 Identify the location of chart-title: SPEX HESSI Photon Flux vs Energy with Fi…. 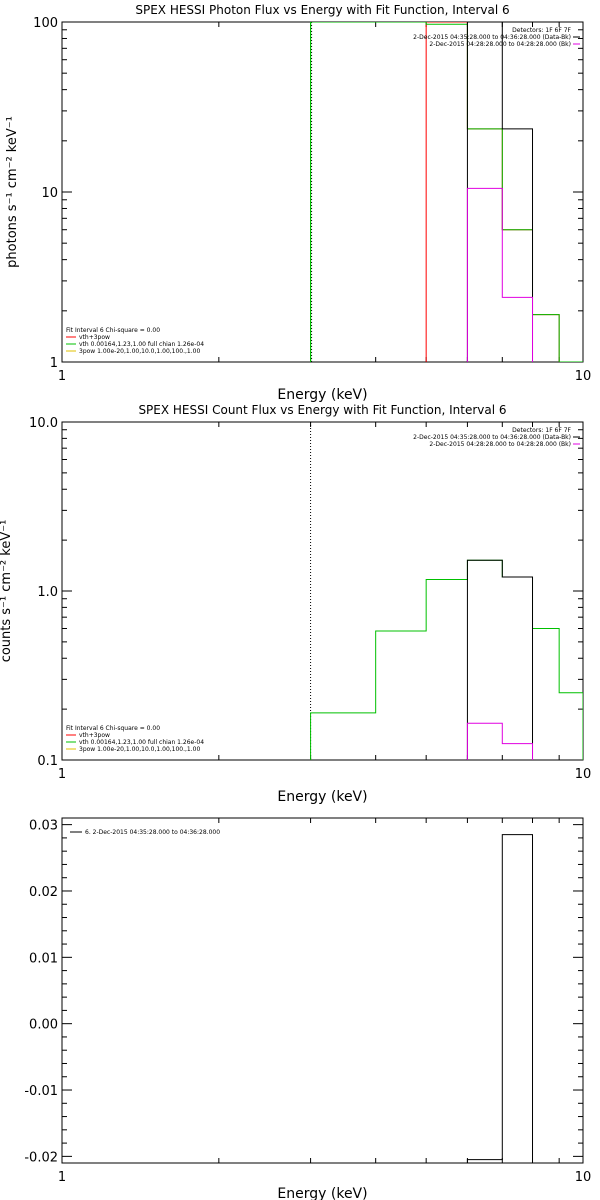
(322, 10).